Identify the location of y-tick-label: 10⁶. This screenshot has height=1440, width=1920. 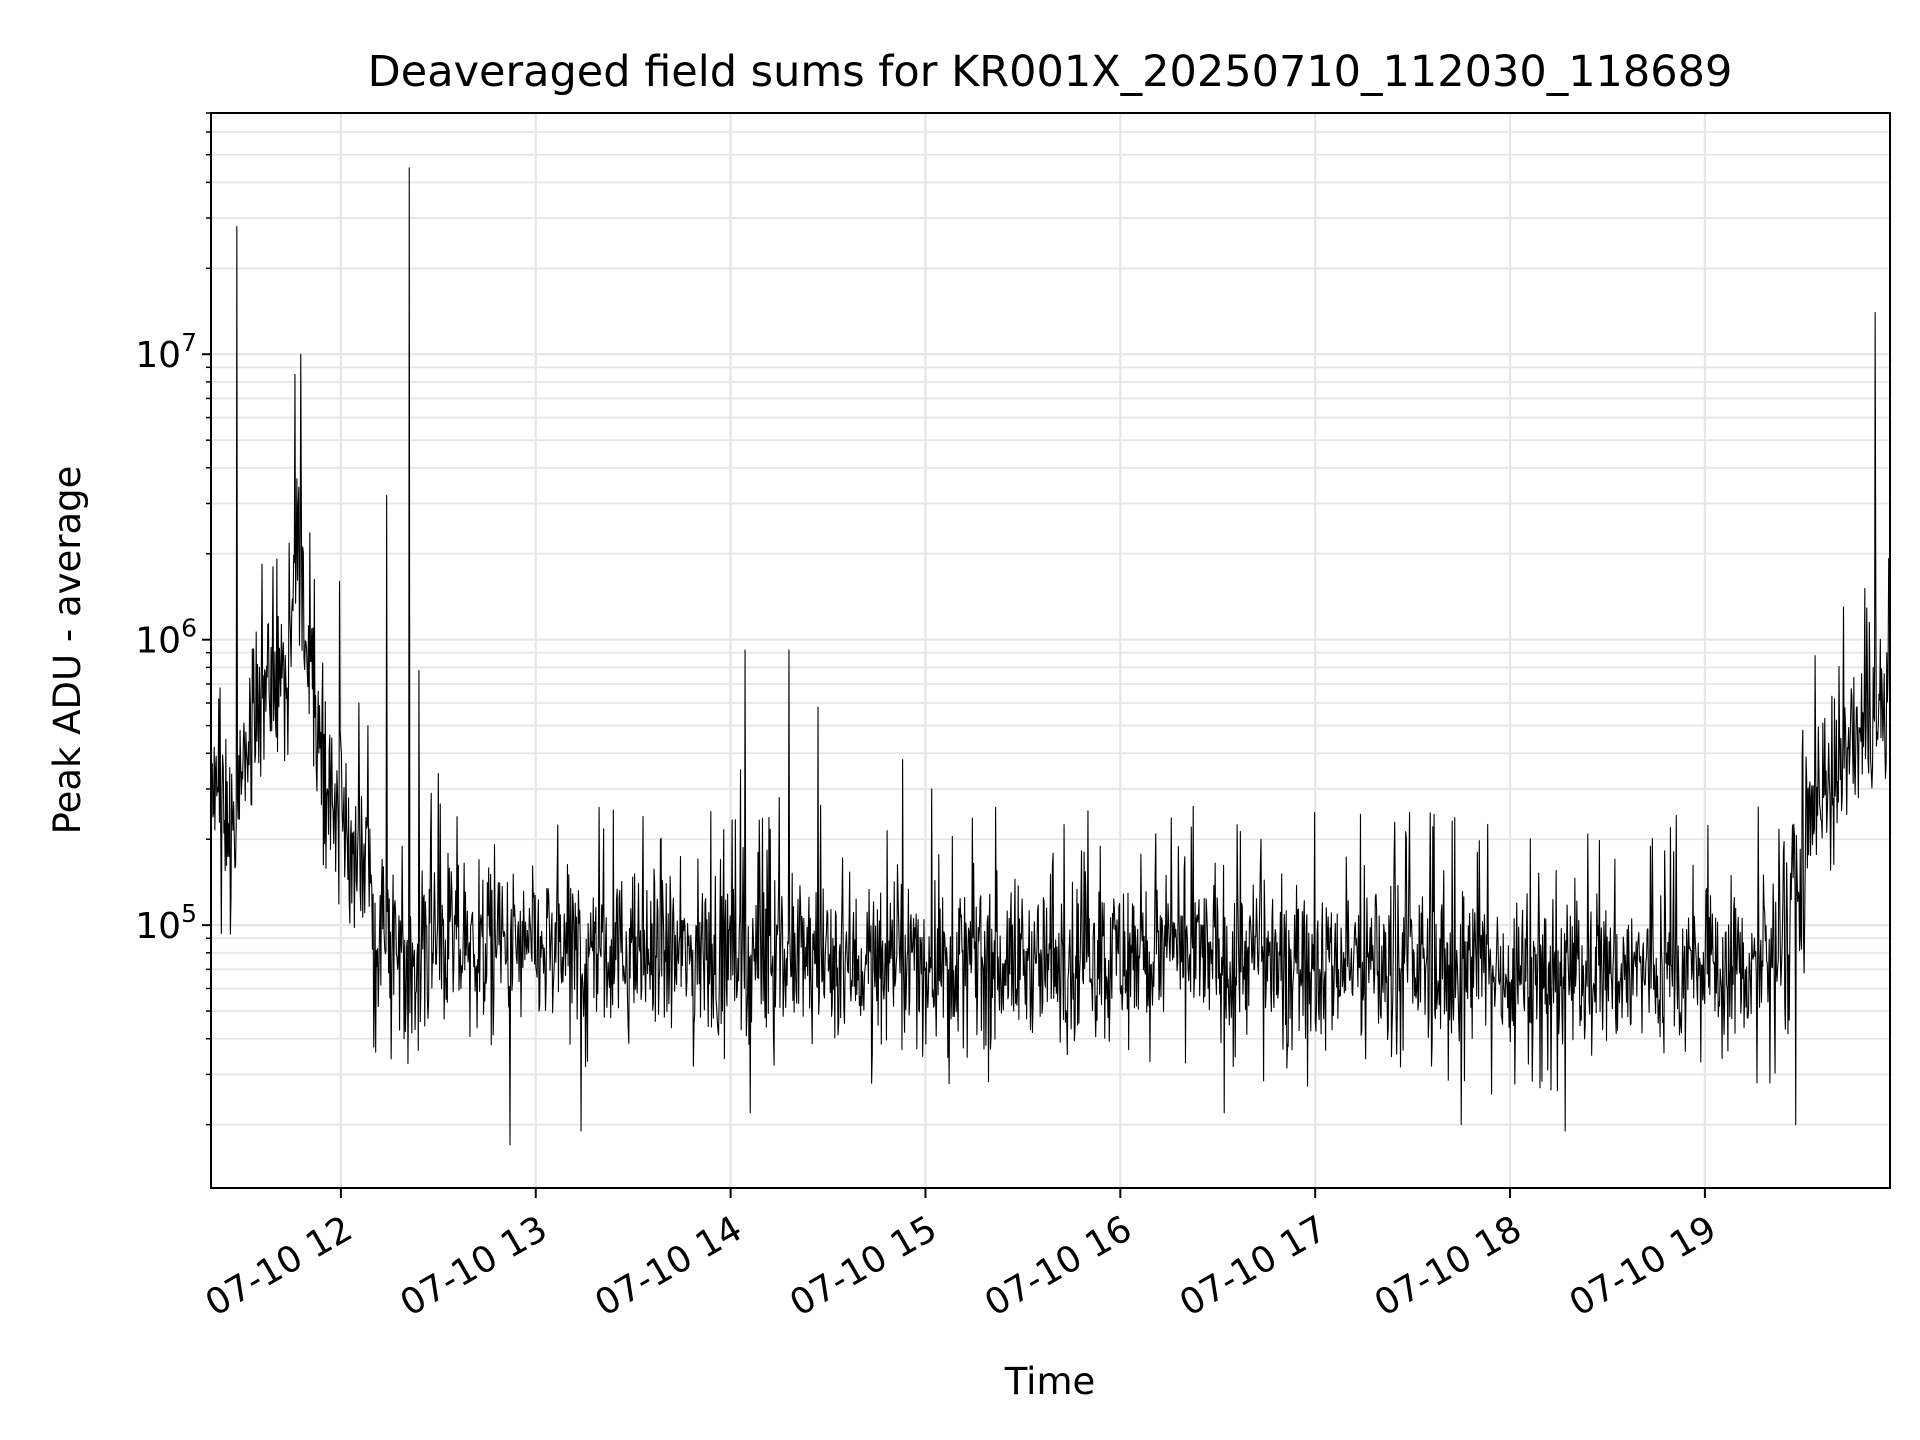
(166, 638).